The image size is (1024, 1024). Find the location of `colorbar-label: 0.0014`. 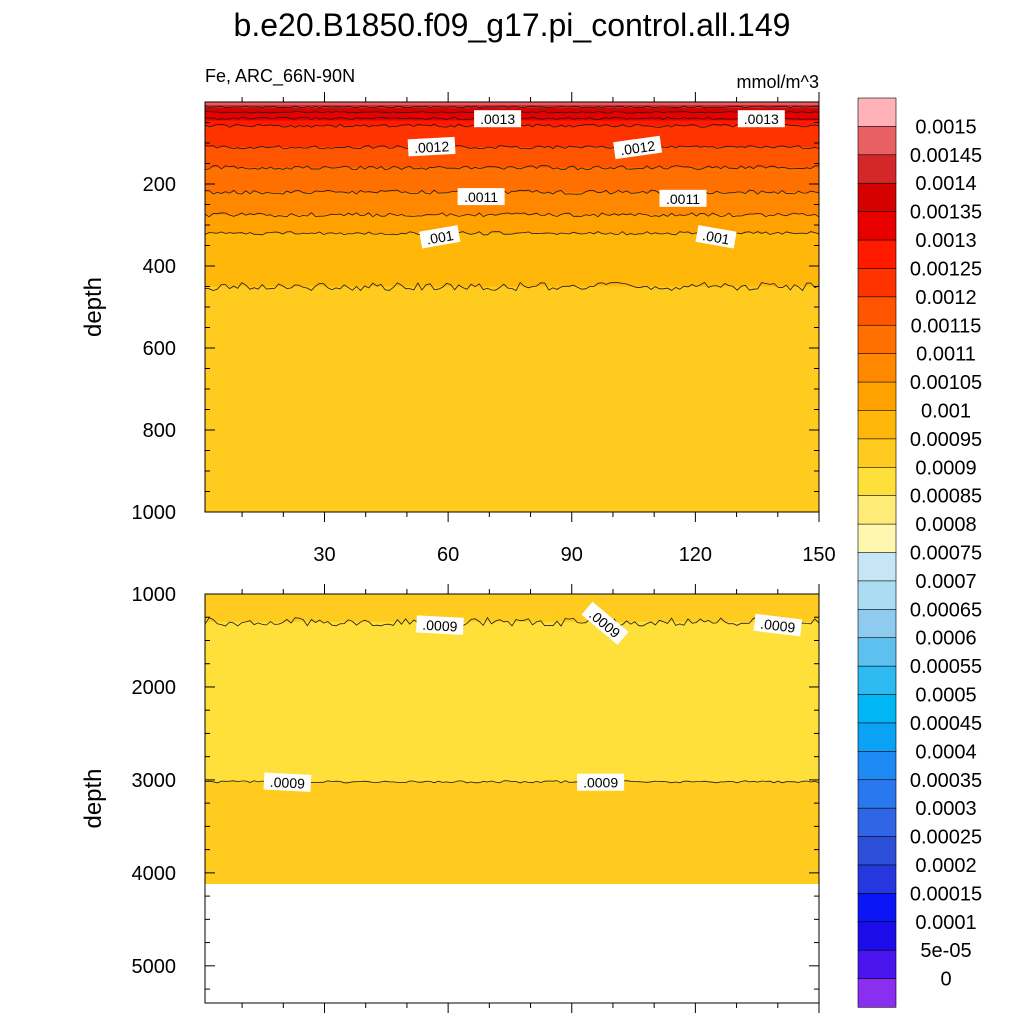

colorbar-label: 0.0014 is located at coordinates (945, 184).